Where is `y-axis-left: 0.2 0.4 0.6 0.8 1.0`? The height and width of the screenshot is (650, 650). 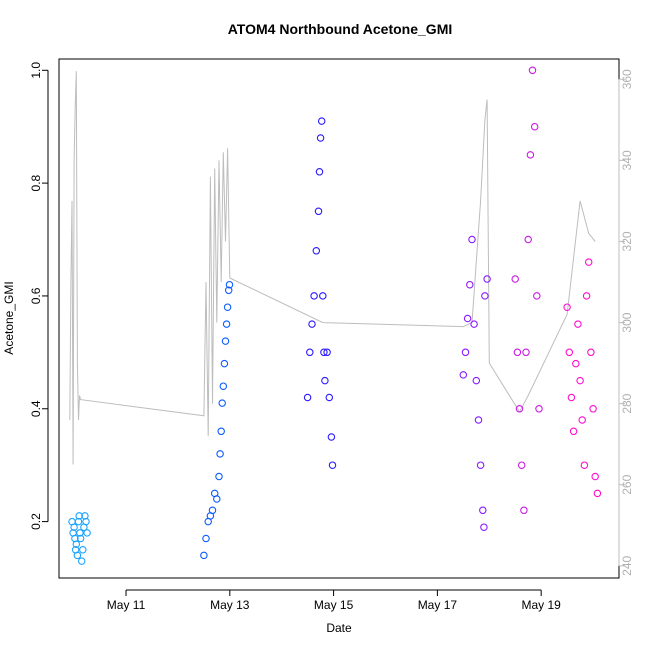
y-axis-left: 0.2 0.4 0.6 0.8 1.0 is located at coordinates (39, 296).